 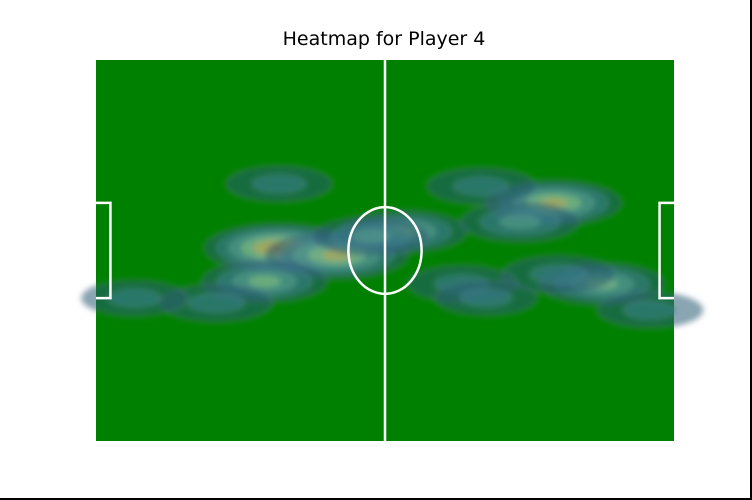 I want to click on centre-circle, so click(x=385, y=250).